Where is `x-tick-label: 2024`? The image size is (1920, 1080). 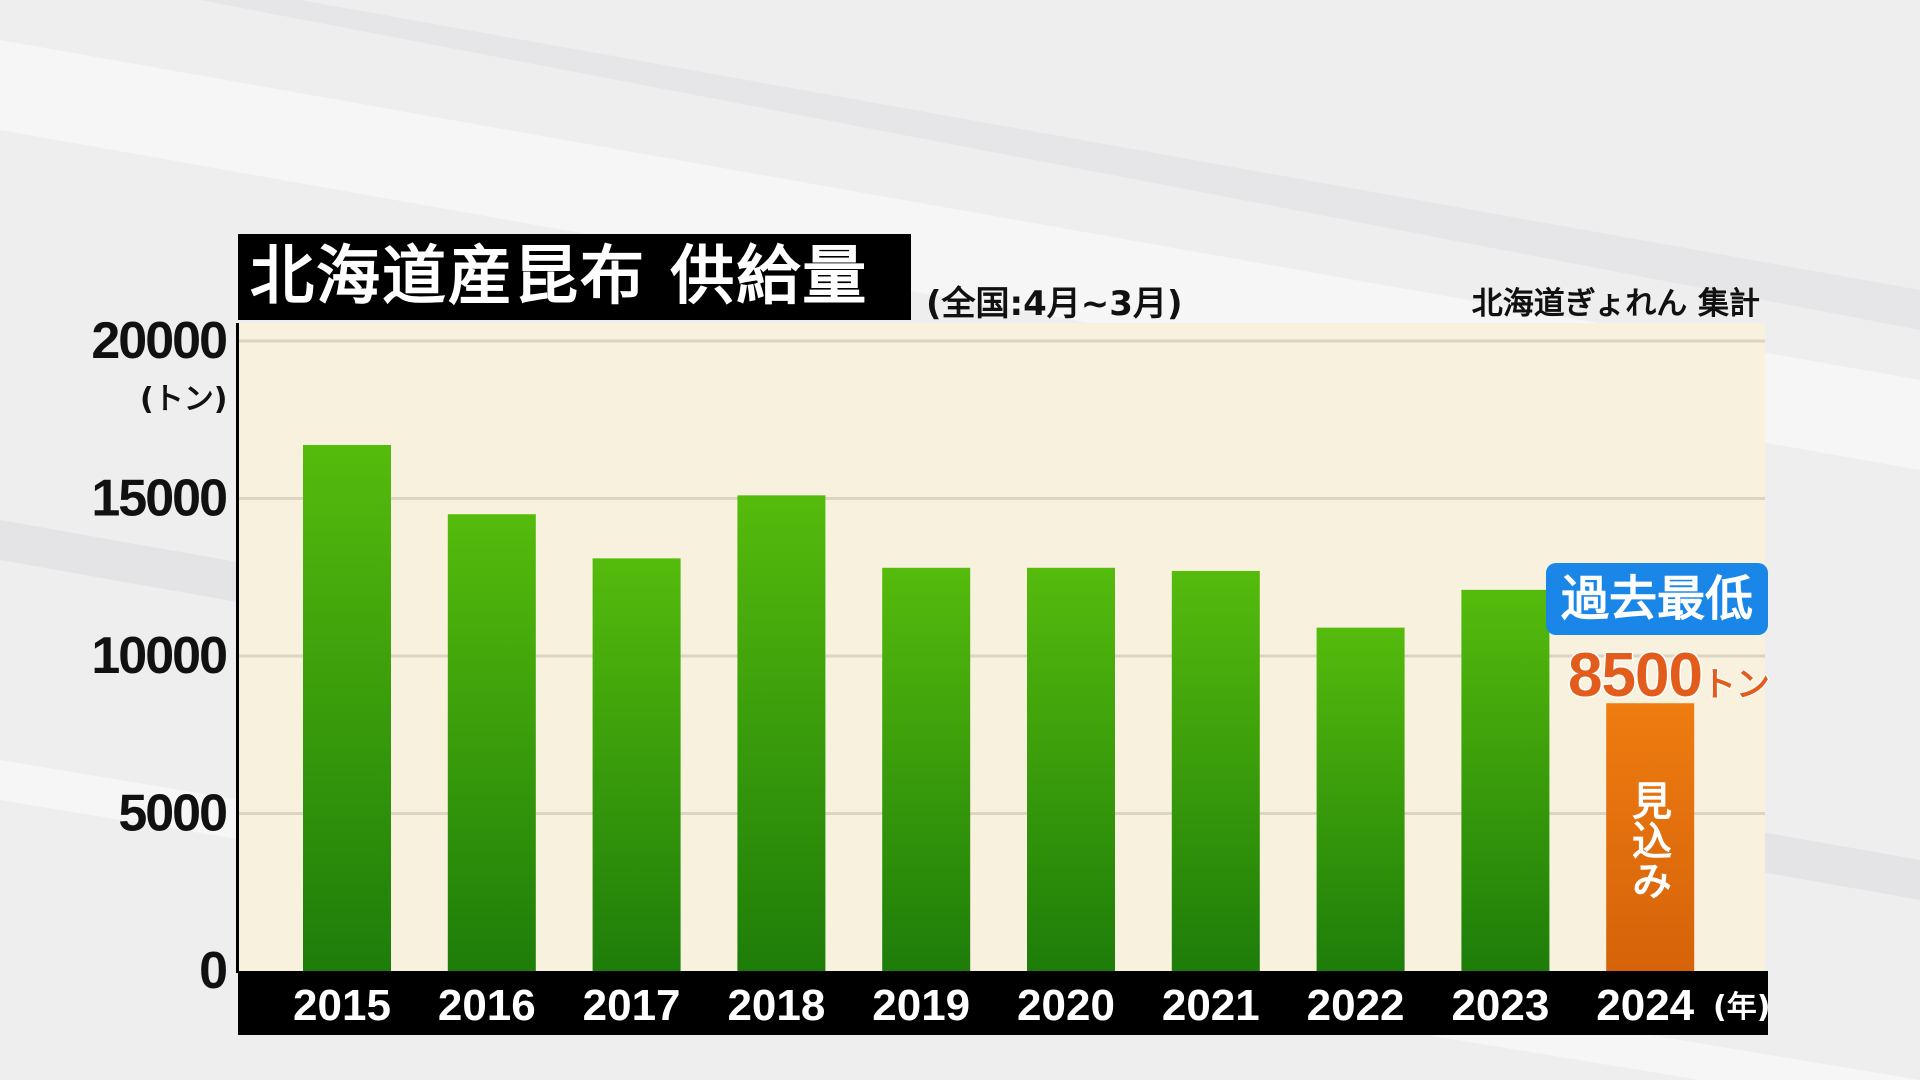
x-tick-label: 2024 is located at coordinates (1645, 1005).